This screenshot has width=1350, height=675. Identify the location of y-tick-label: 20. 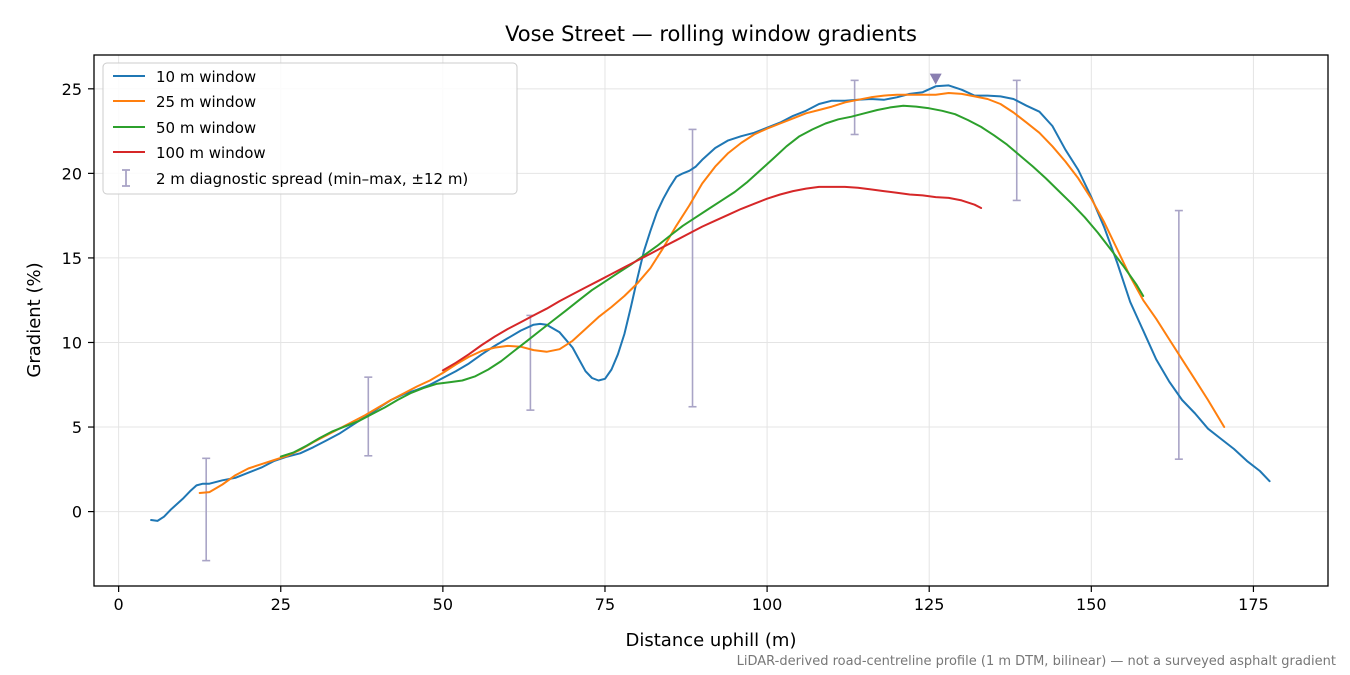
(72, 173).